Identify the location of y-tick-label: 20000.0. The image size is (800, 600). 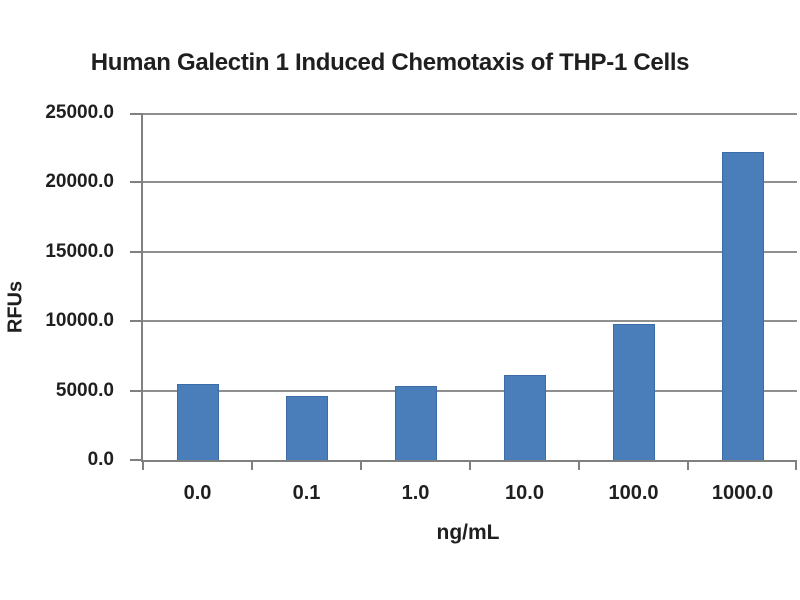
(79, 182).